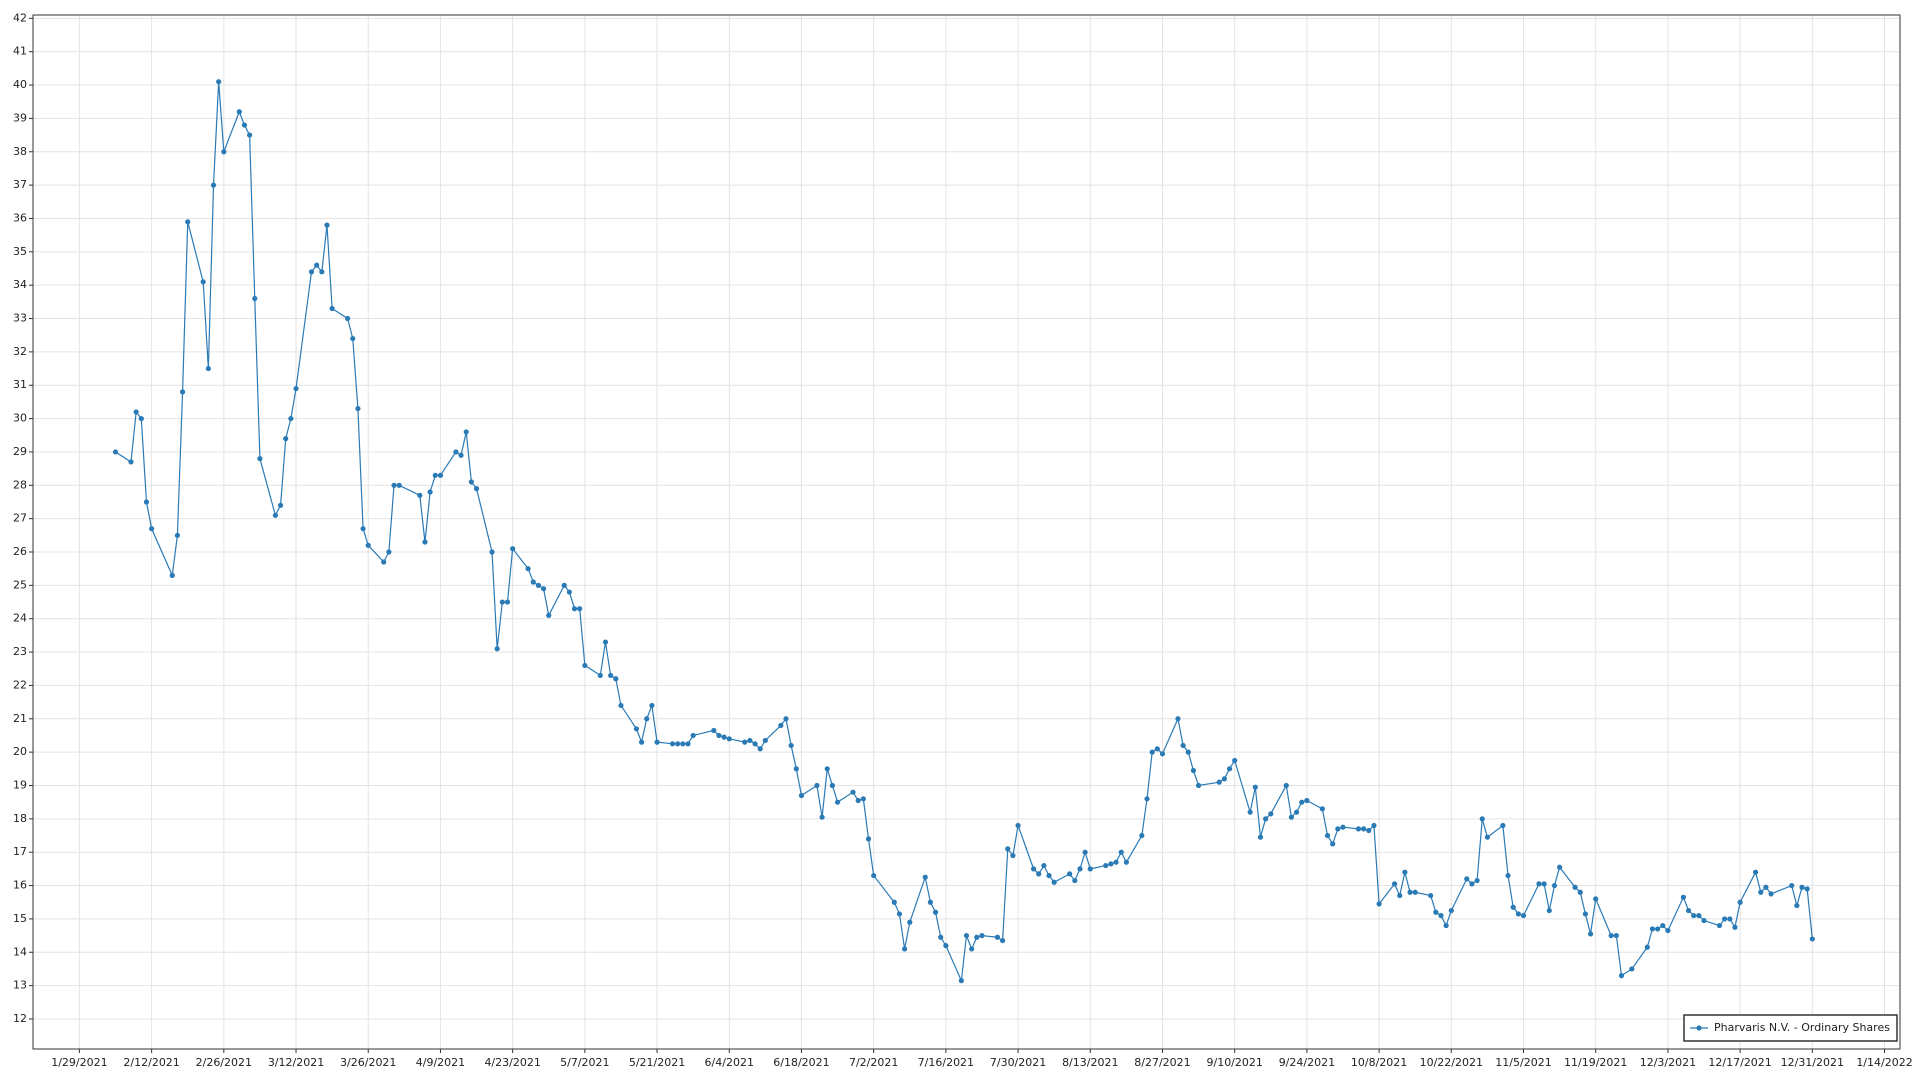  I want to click on x-tick-label: 3/12/2021, so click(296, 1062).